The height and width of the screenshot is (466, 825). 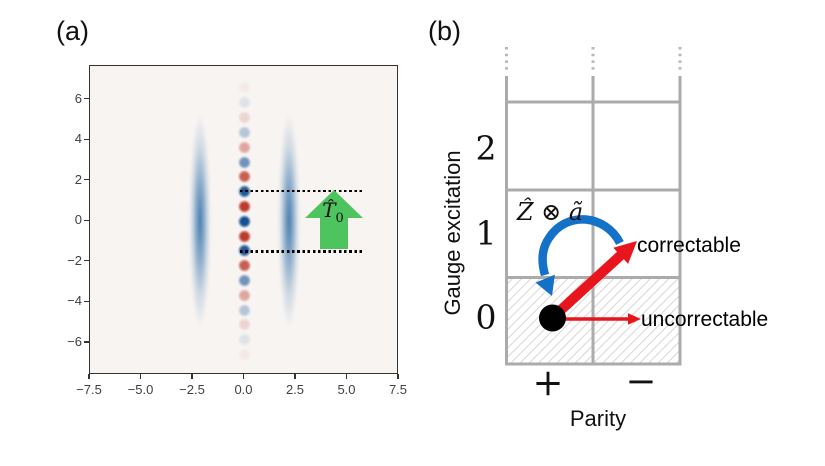 What do you see at coordinates (593, 60) in the screenshot?
I see `grid-continuation-dotted-lines` at bounding box center [593, 60].